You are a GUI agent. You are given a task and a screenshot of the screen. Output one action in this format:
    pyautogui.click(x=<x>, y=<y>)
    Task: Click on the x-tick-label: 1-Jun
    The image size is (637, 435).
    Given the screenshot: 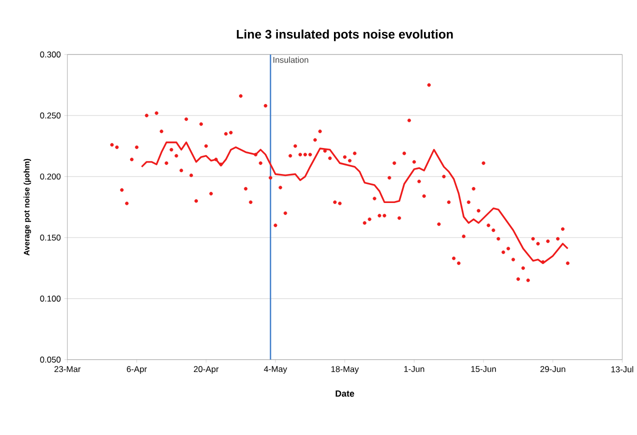 What is the action you would take?
    pyautogui.click(x=414, y=369)
    